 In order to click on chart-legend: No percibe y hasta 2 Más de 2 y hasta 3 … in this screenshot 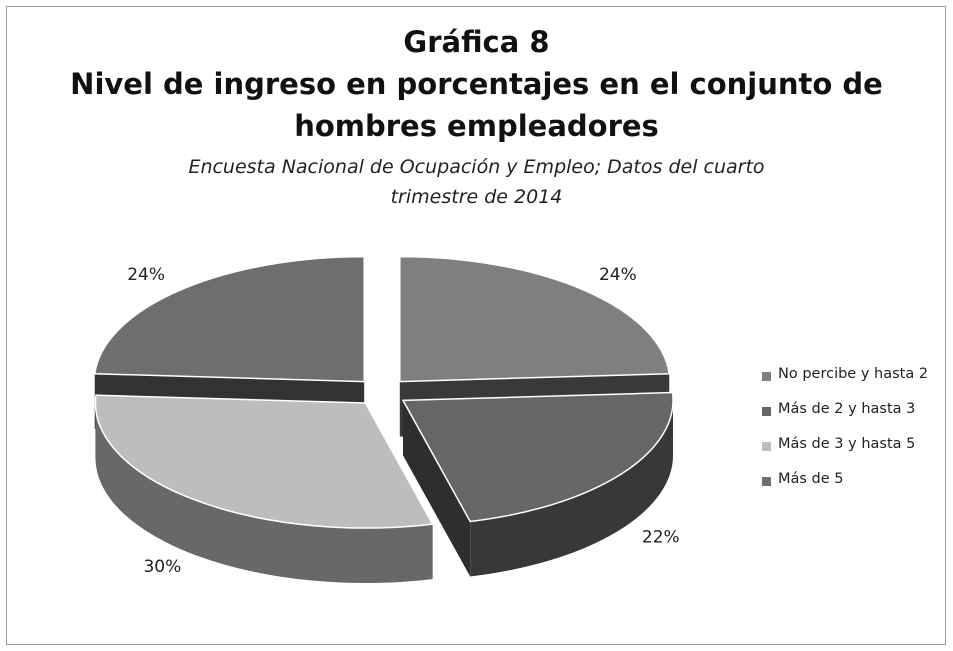, I will do `click(854, 437)`.